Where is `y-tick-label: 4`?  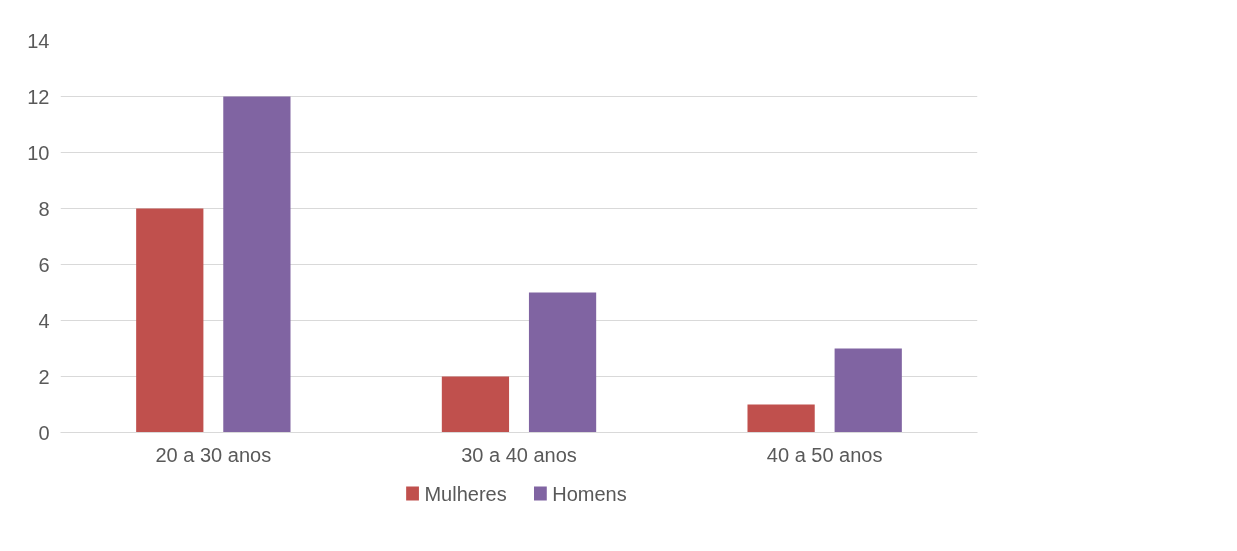 y-tick-label: 4 is located at coordinates (44, 320).